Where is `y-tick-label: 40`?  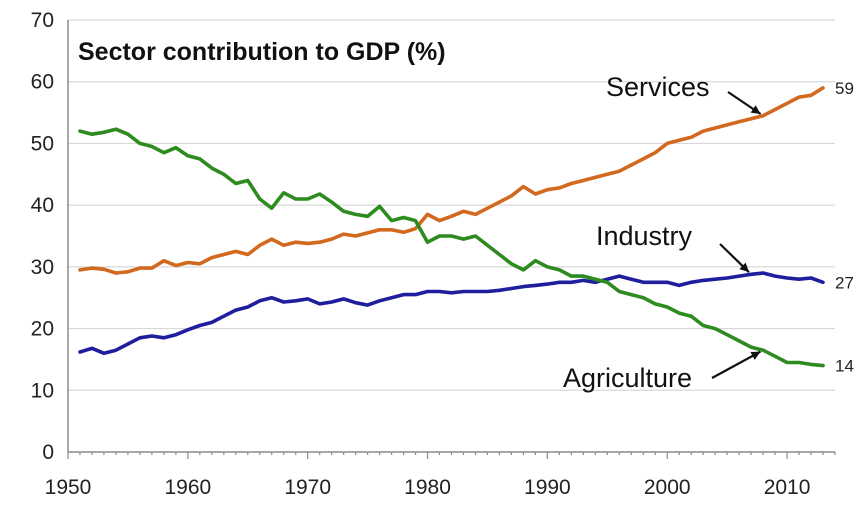
y-tick-label: 40 is located at coordinates (42, 205).